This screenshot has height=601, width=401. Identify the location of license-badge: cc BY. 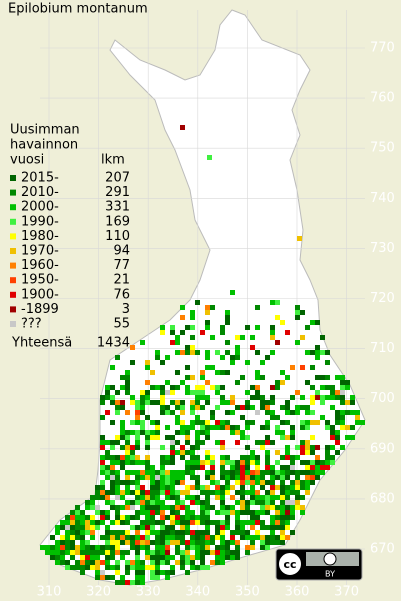
(319, 564).